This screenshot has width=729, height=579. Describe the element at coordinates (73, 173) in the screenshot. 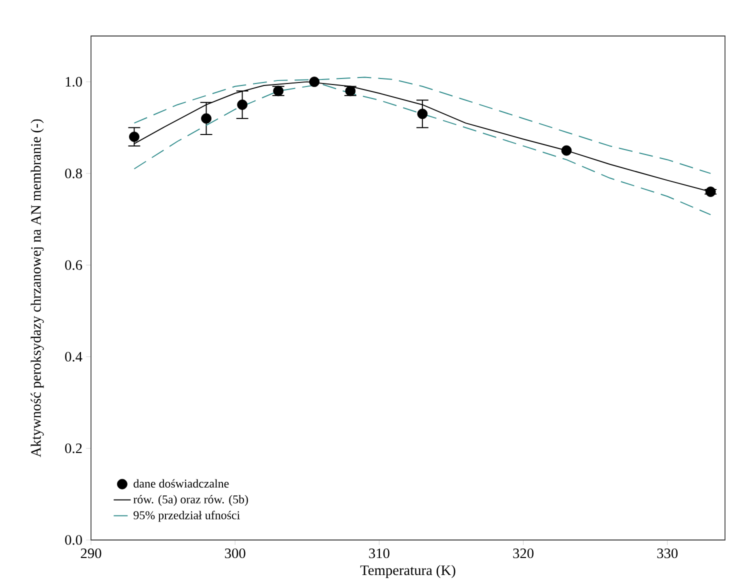

I see `y-tick-label: 0.8` at that location.